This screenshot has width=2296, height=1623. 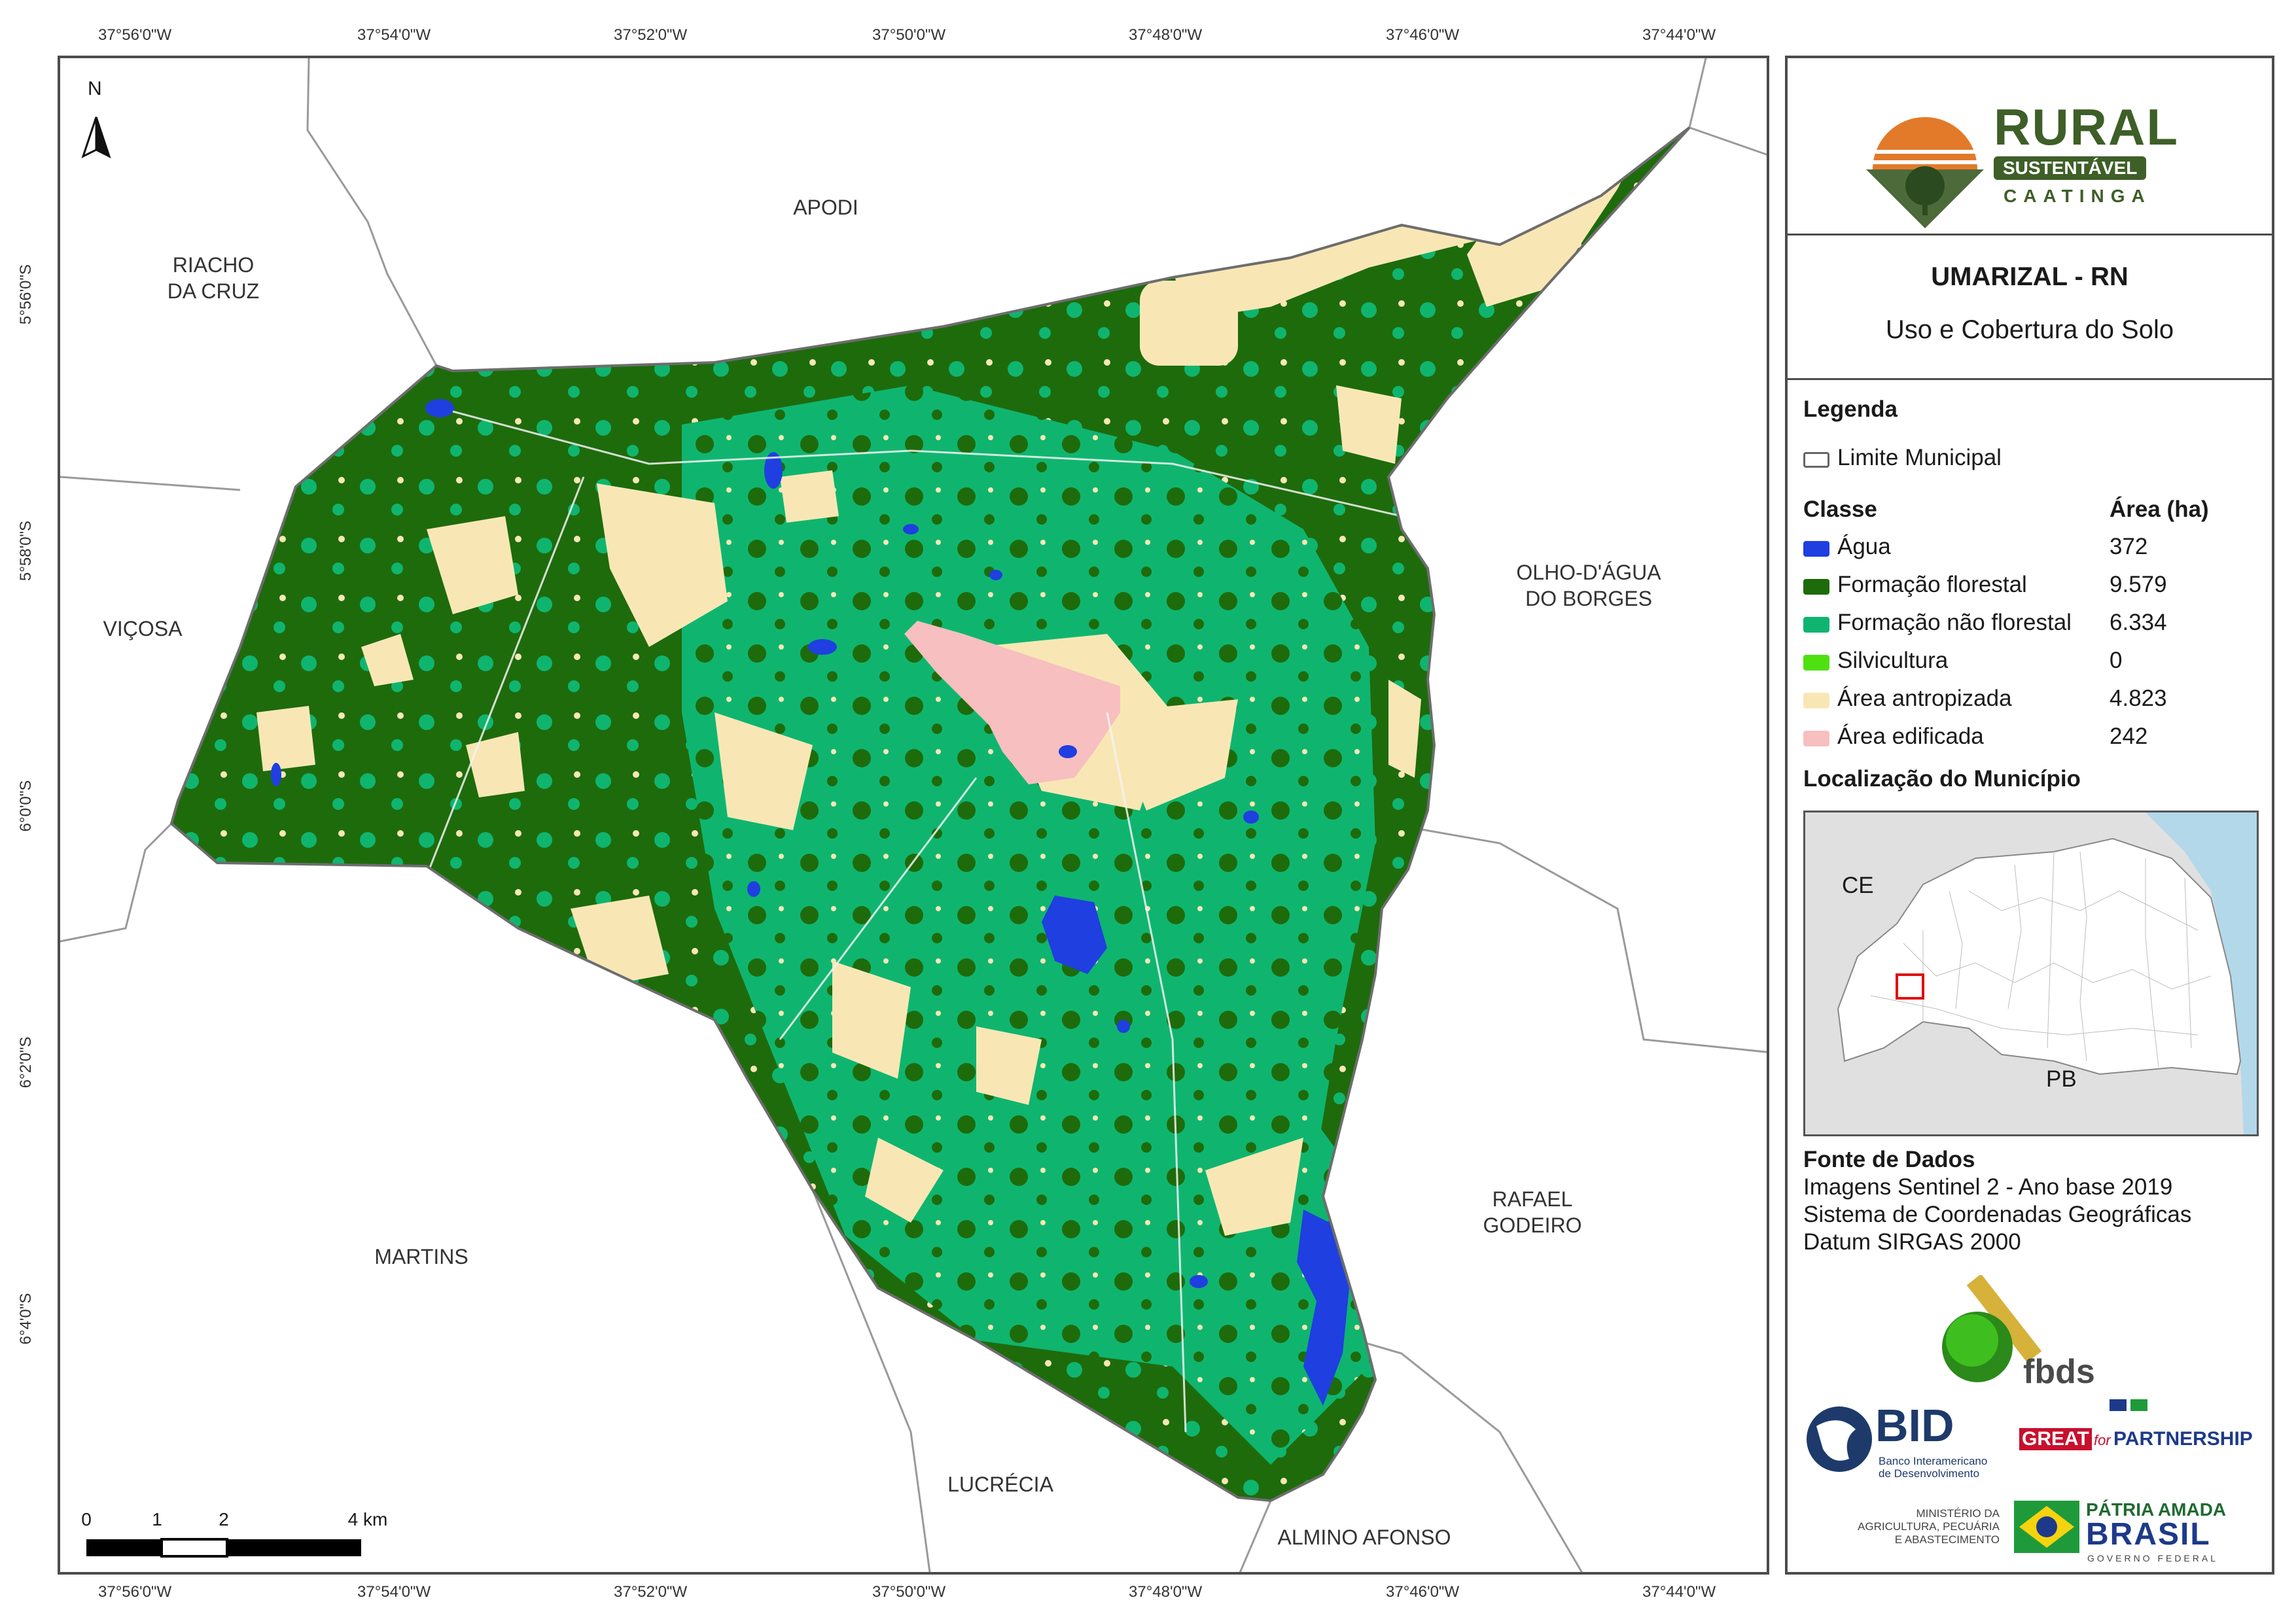 What do you see at coordinates (2129, 737) in the screenshot?
I see `legend-area-area-edificada: 242` at bounding box center [2129, 737].